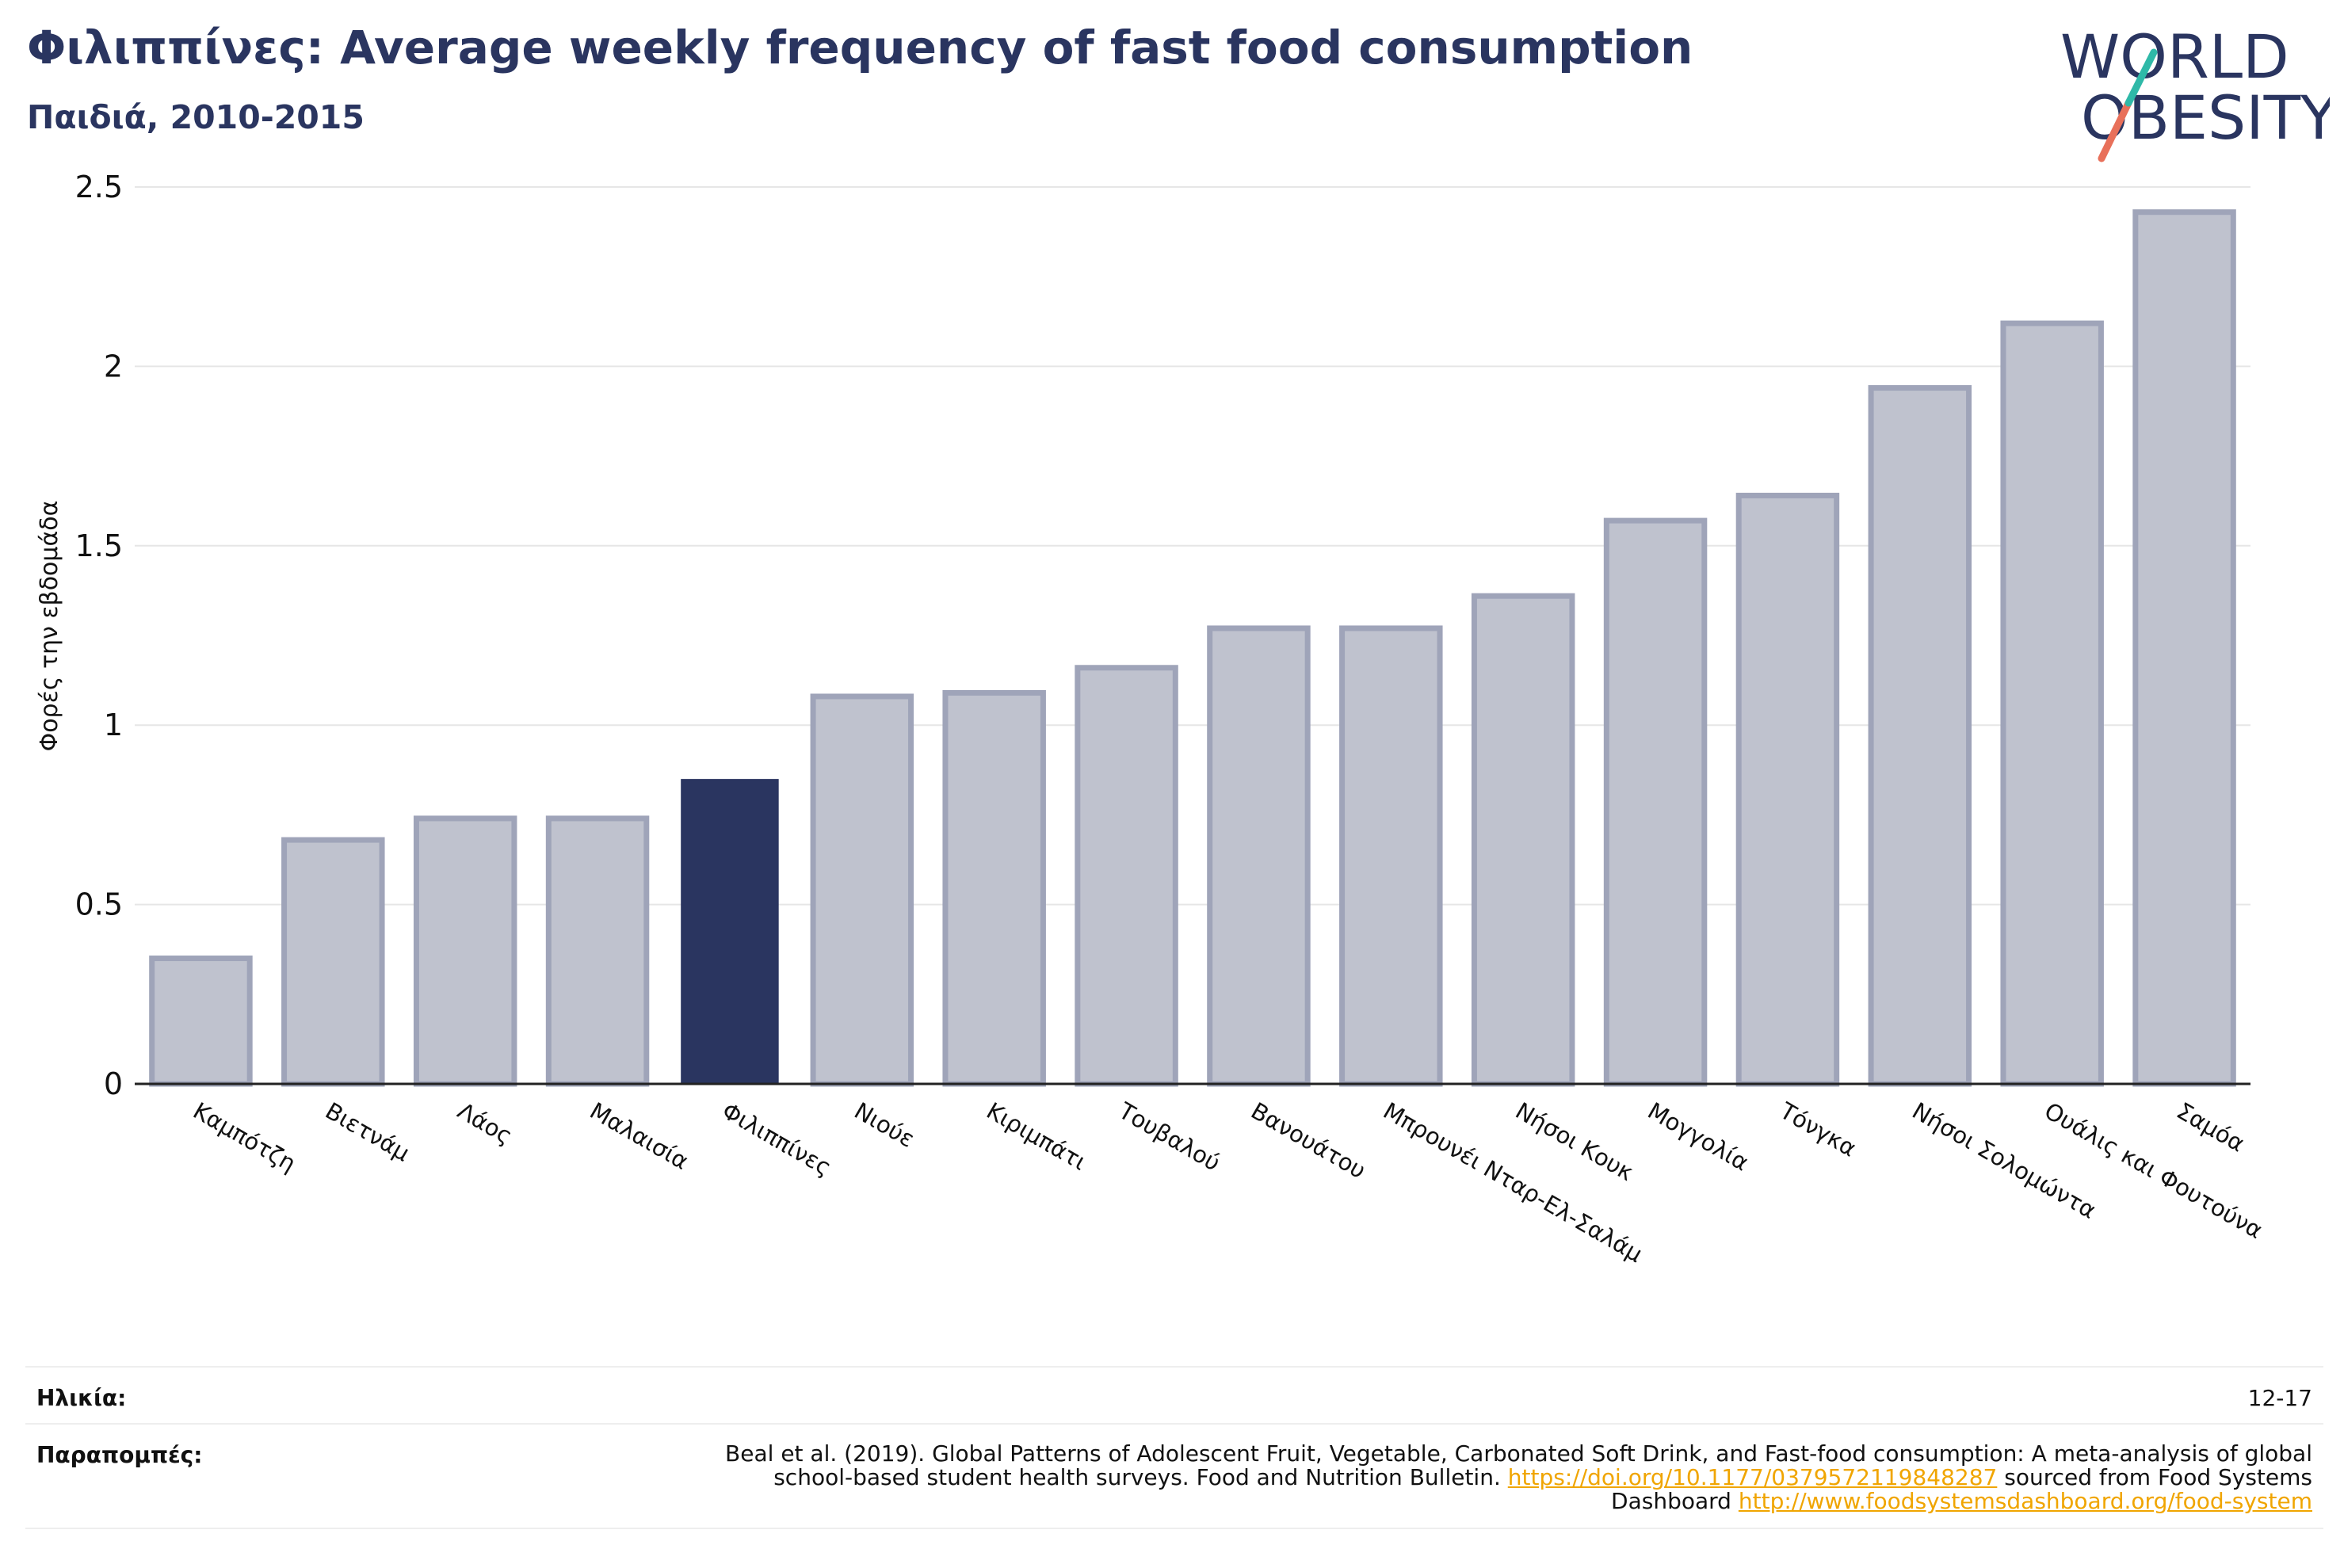 This screenshot has width=2344, height=1568. What do you see at coordinates (120, 1455) in the screenshot?
I see `references-label: Παραπομπές:` at bounding box center [120, 1455].